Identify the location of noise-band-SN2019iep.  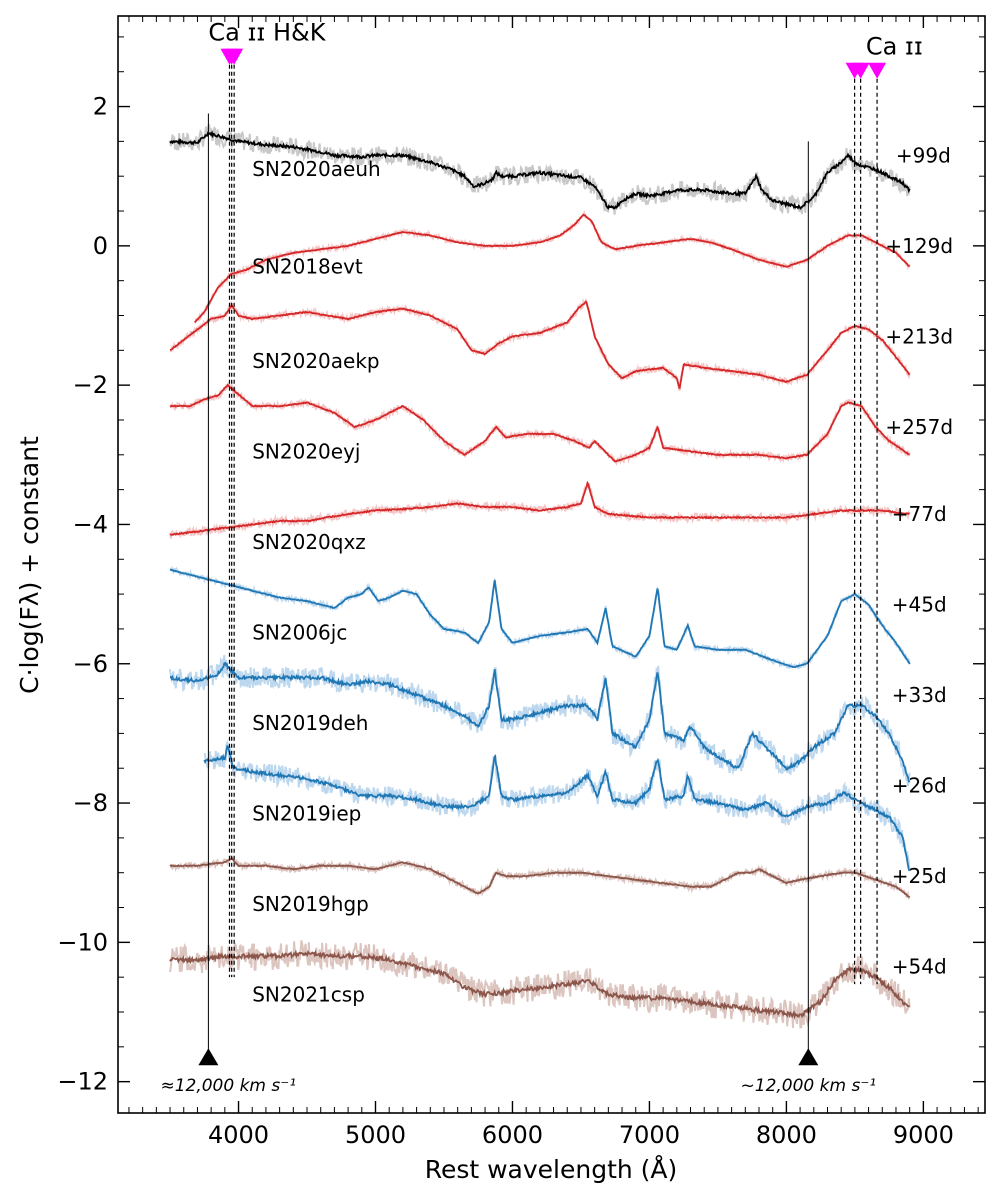
(557, 804).